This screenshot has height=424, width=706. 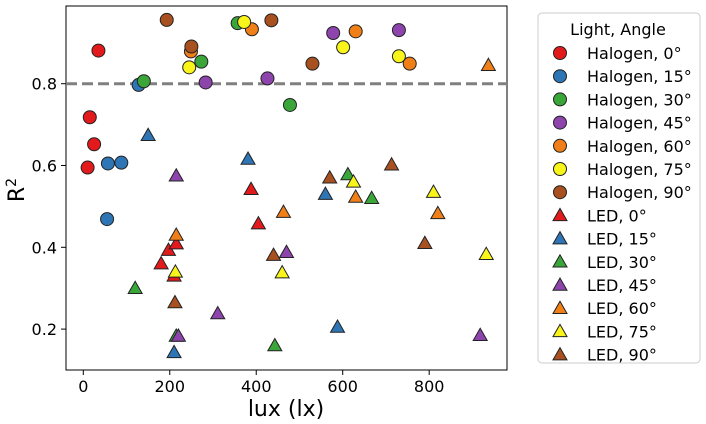 I want to click on legend-entry-label: Halogen, 30°, so click(x=639, y=99).